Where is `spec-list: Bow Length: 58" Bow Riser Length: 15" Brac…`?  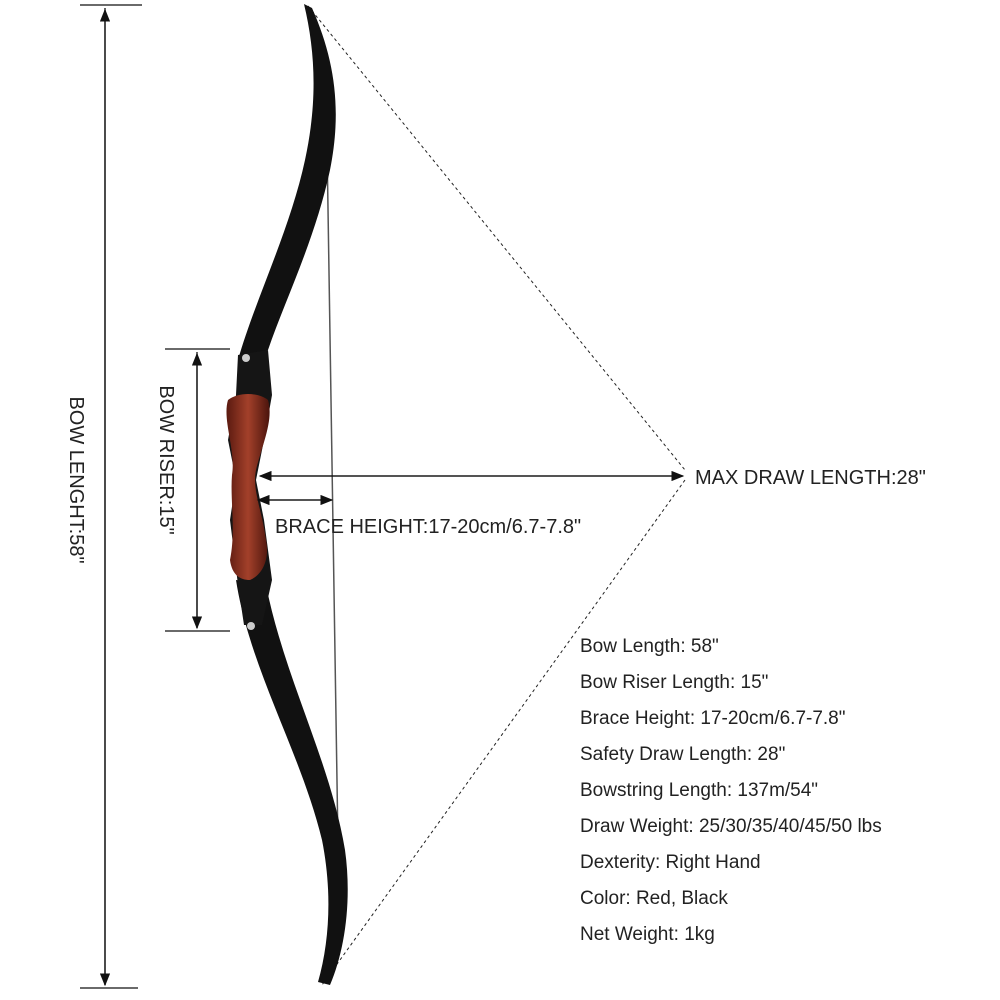 spec-list: Bow Length: 58" Bow Riser Length: 15" Brac… is located at coordinates (731, 790).